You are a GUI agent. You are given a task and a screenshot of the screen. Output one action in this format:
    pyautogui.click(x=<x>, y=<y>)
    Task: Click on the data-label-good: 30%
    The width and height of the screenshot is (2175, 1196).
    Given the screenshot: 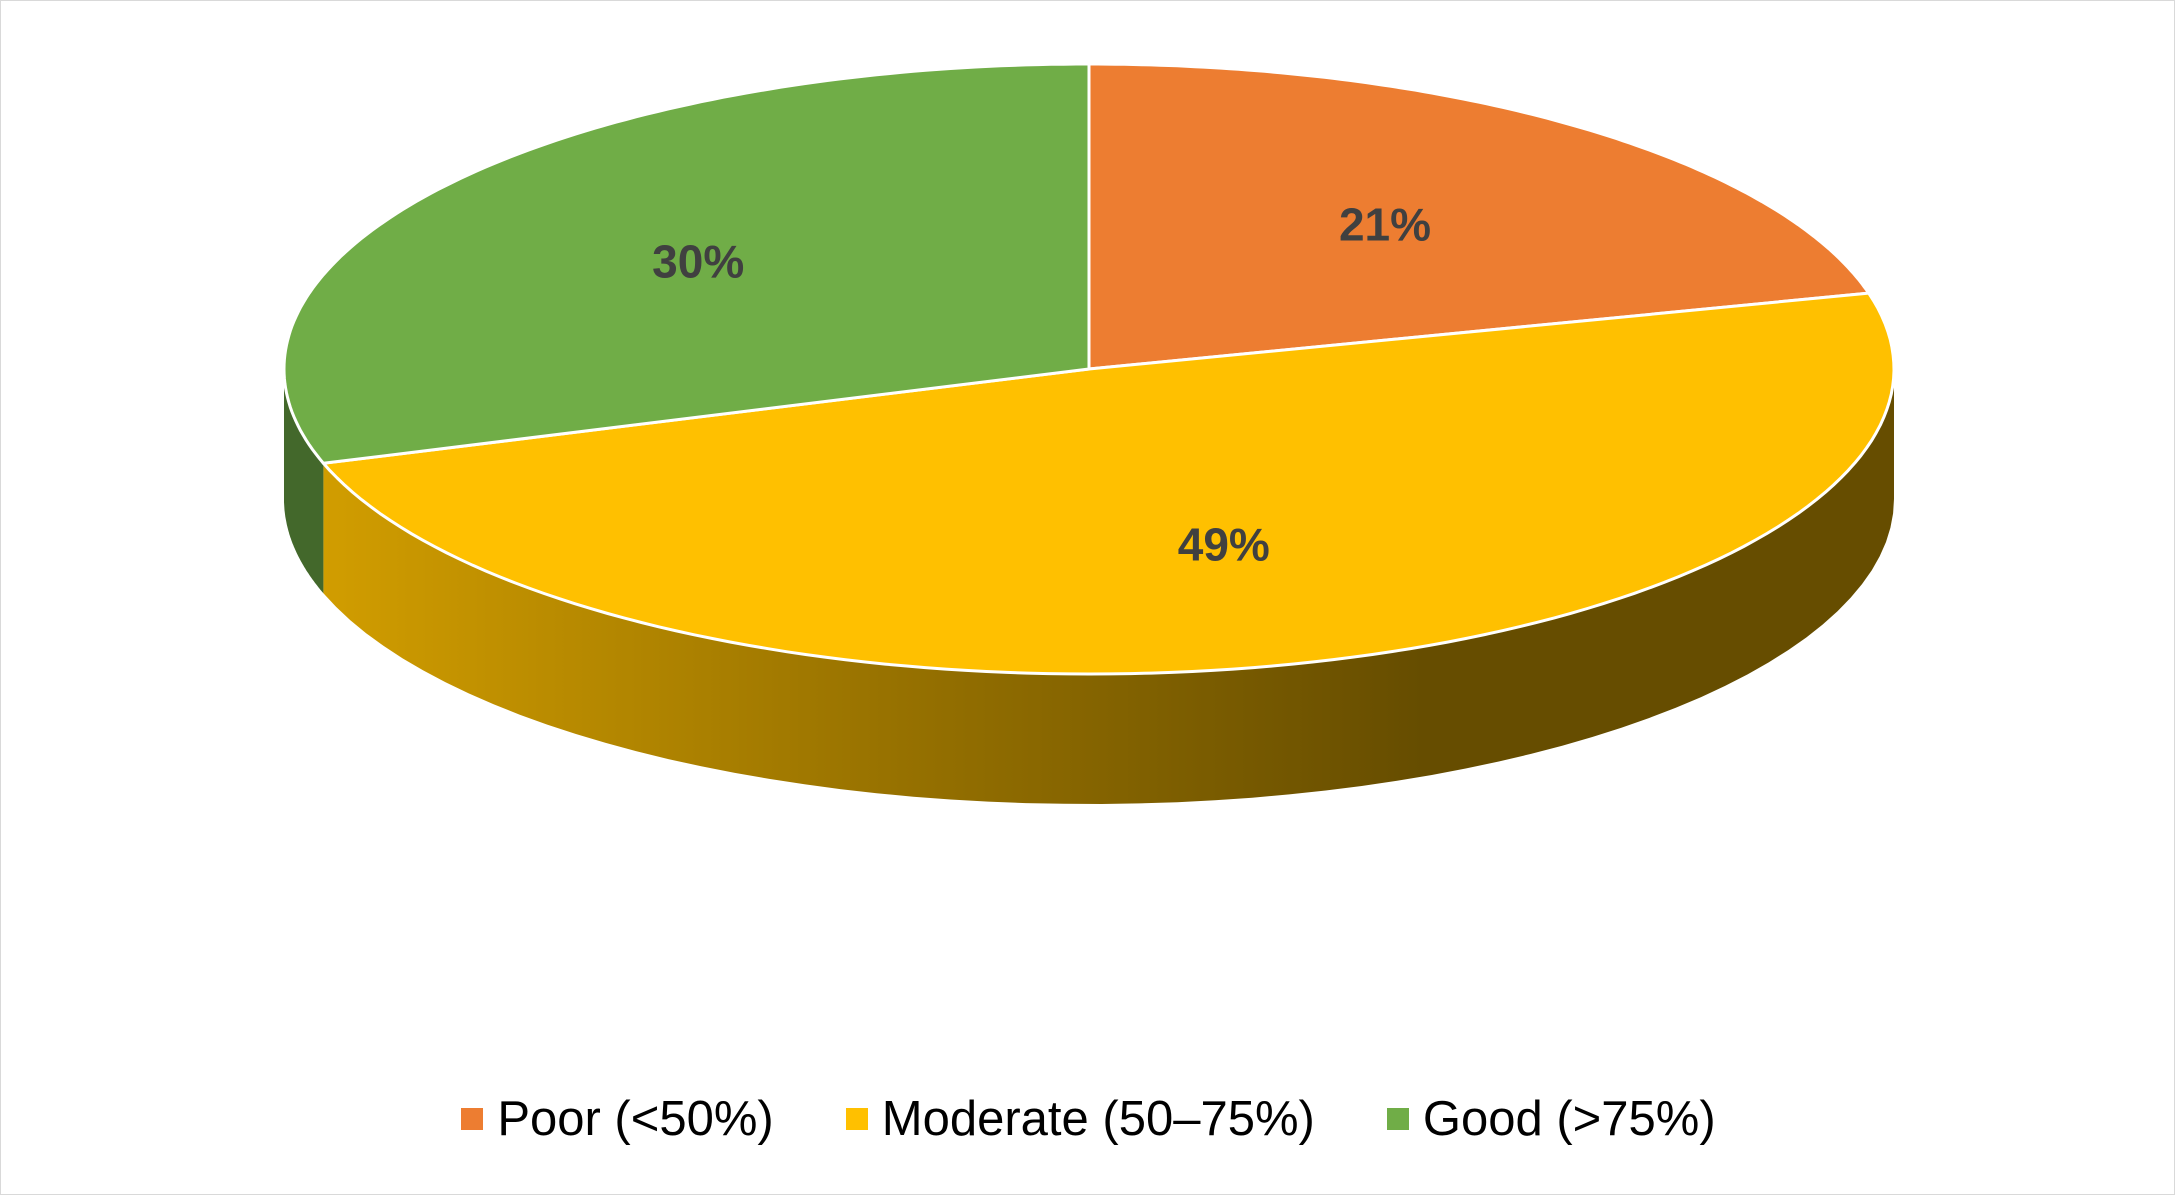 What is the action you would take?
    pyautogui.click(x=698, y=261)
    